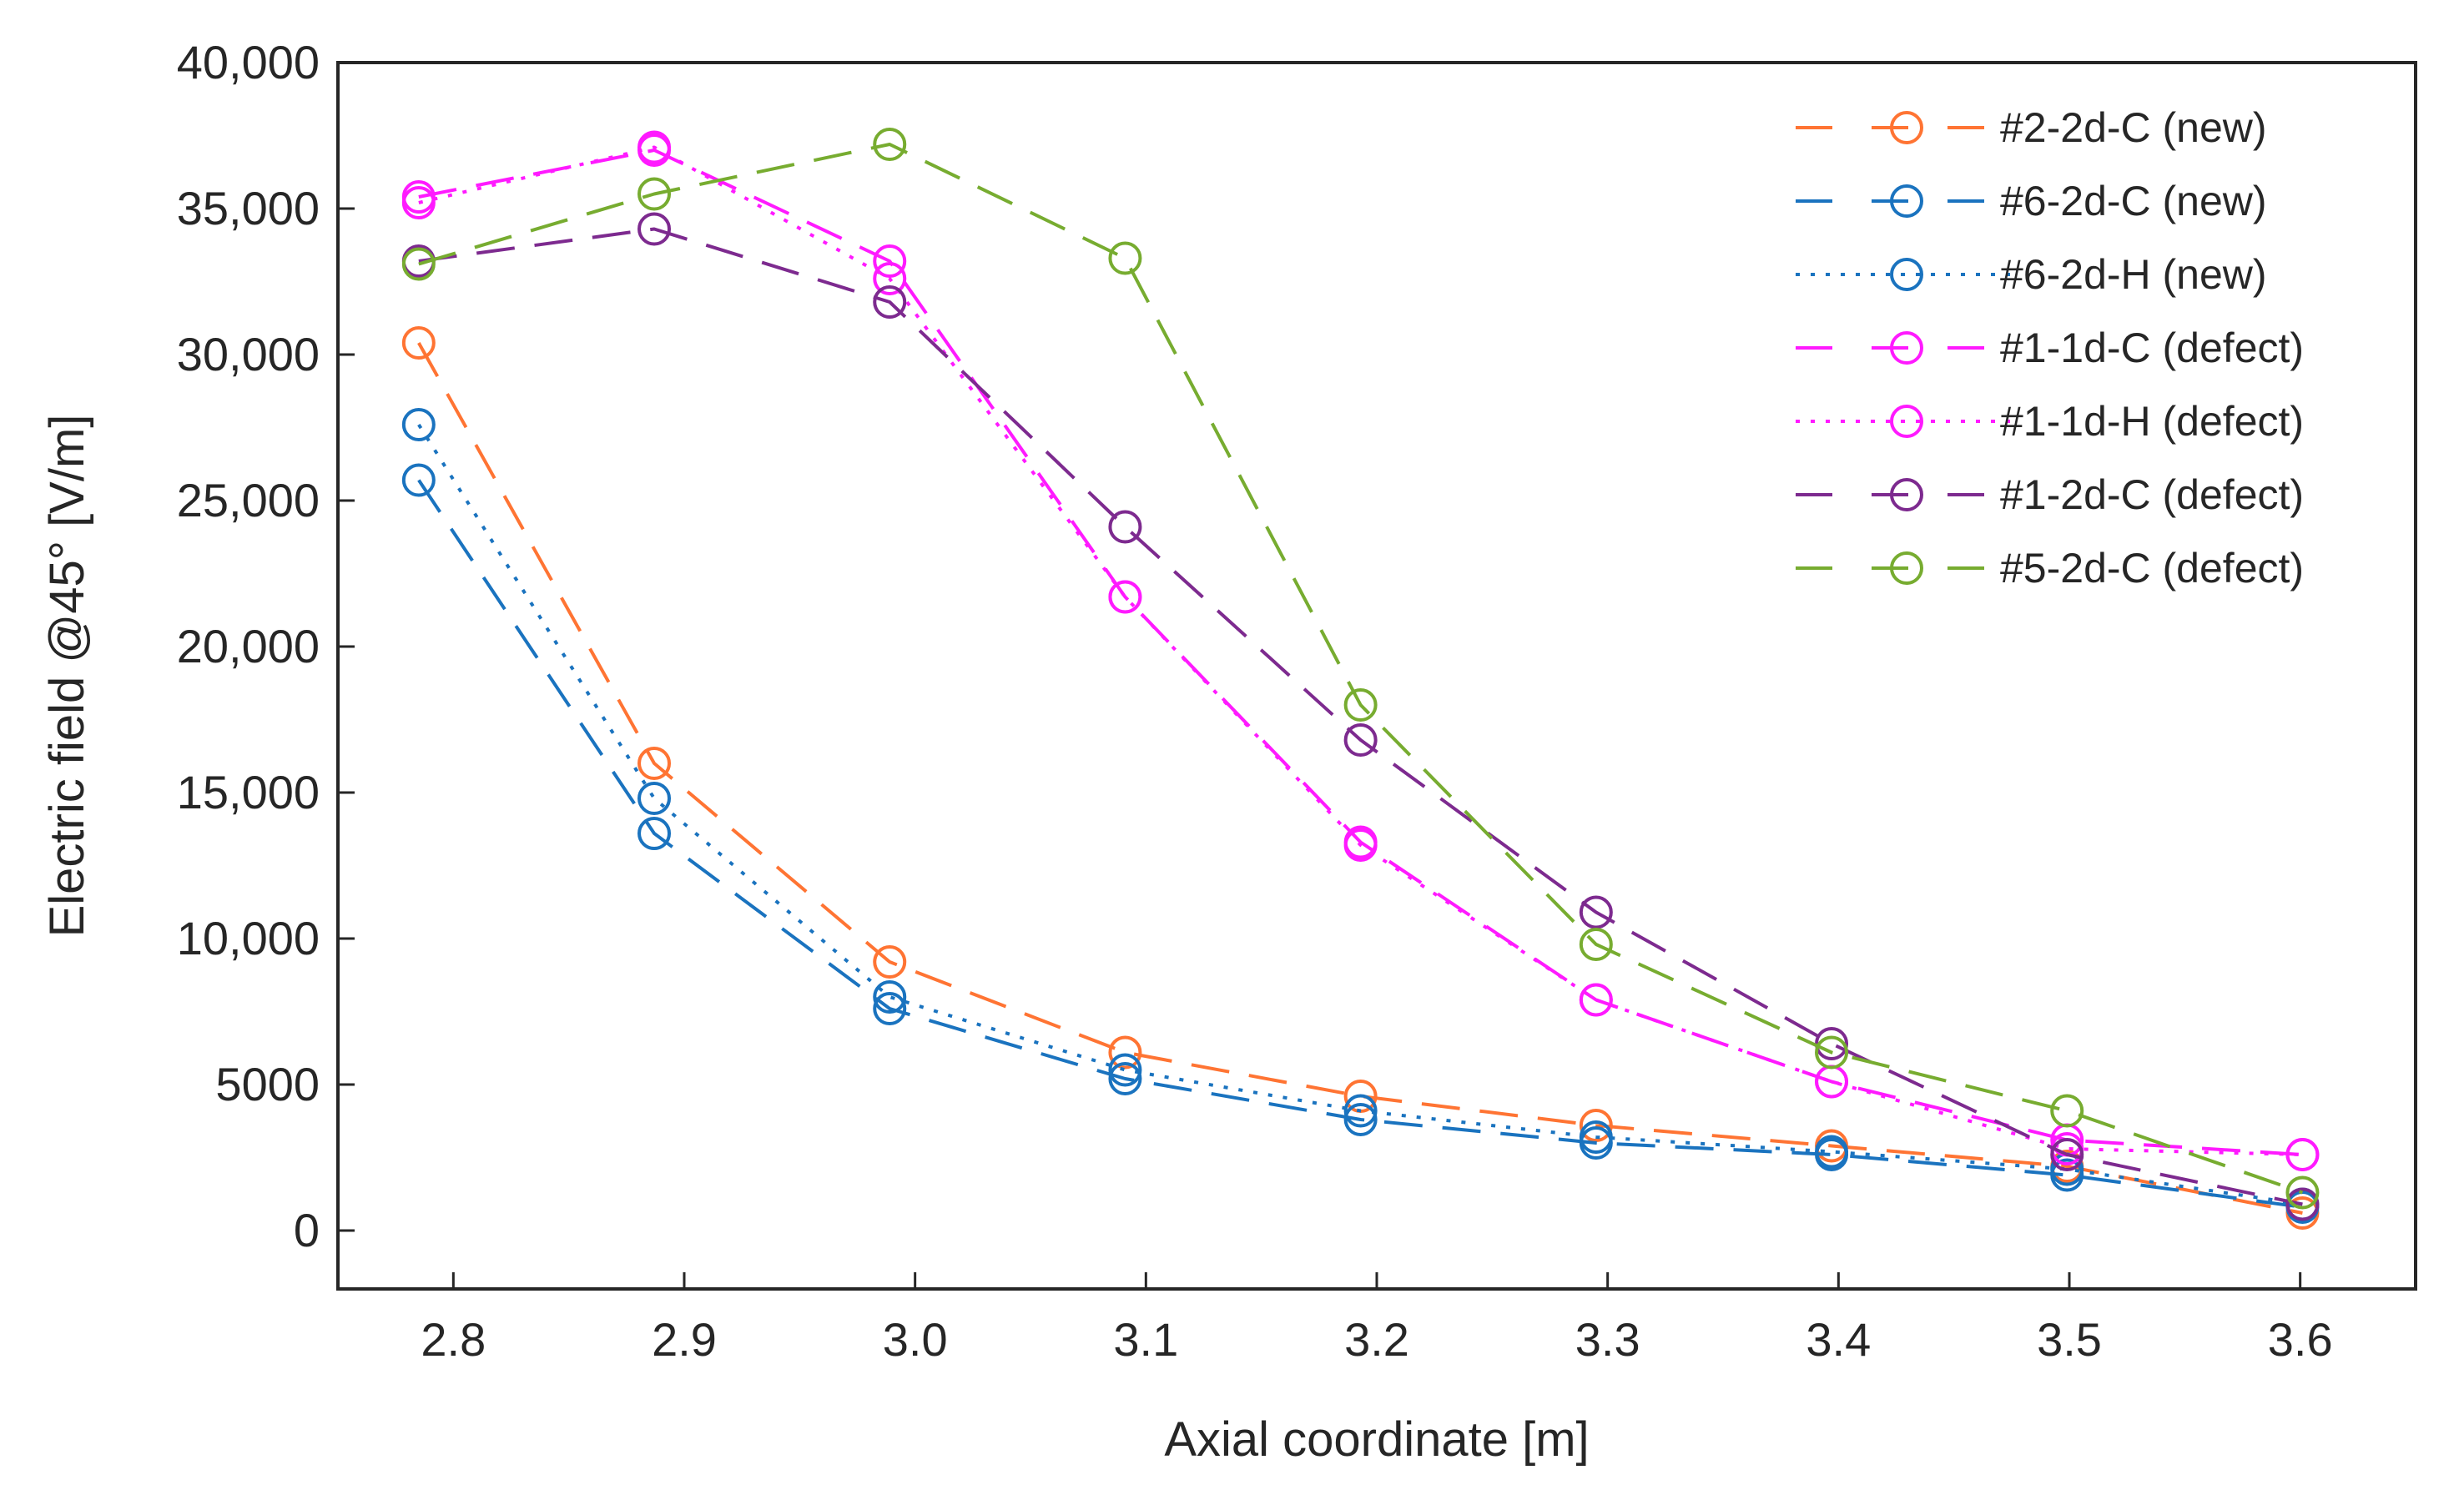  I want to click on y-tick-label: 5000, so click(267, 1084).